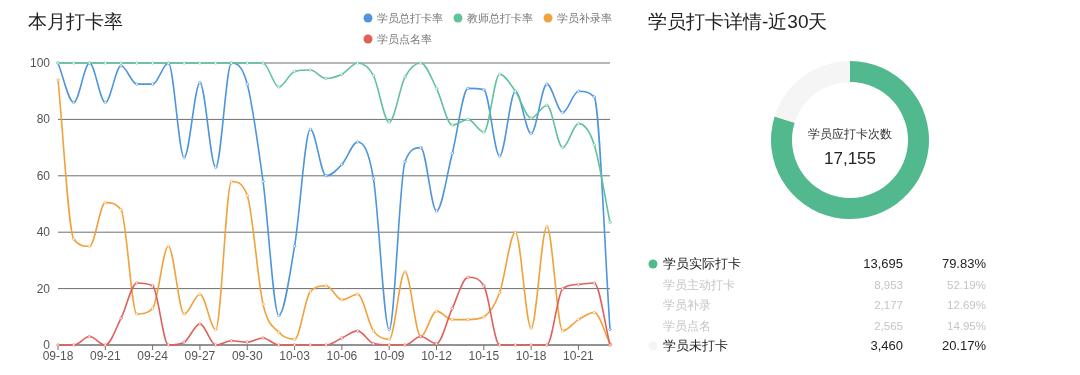 Image resolution: width=1080 pixels, height=375 pixels. What do you see at coordinates (153, 356) in the screenshot?
I see `x-tick-label: 09-24` at bounding box center [153, 356].